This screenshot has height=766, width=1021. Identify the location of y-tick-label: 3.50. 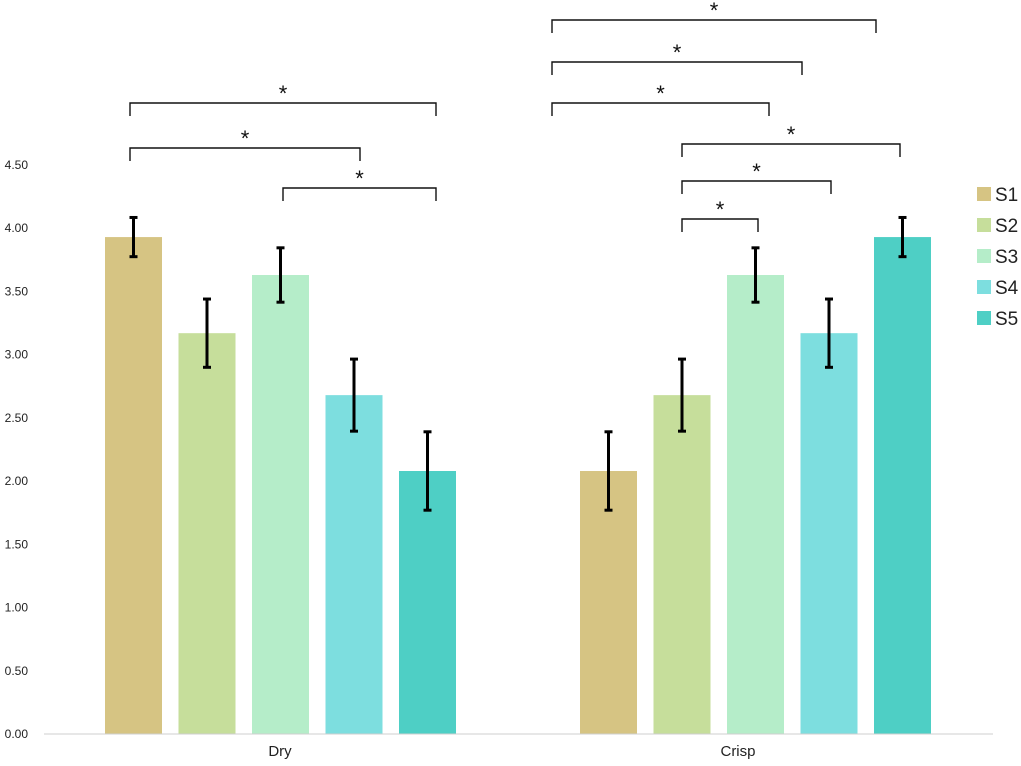
(17, 291).